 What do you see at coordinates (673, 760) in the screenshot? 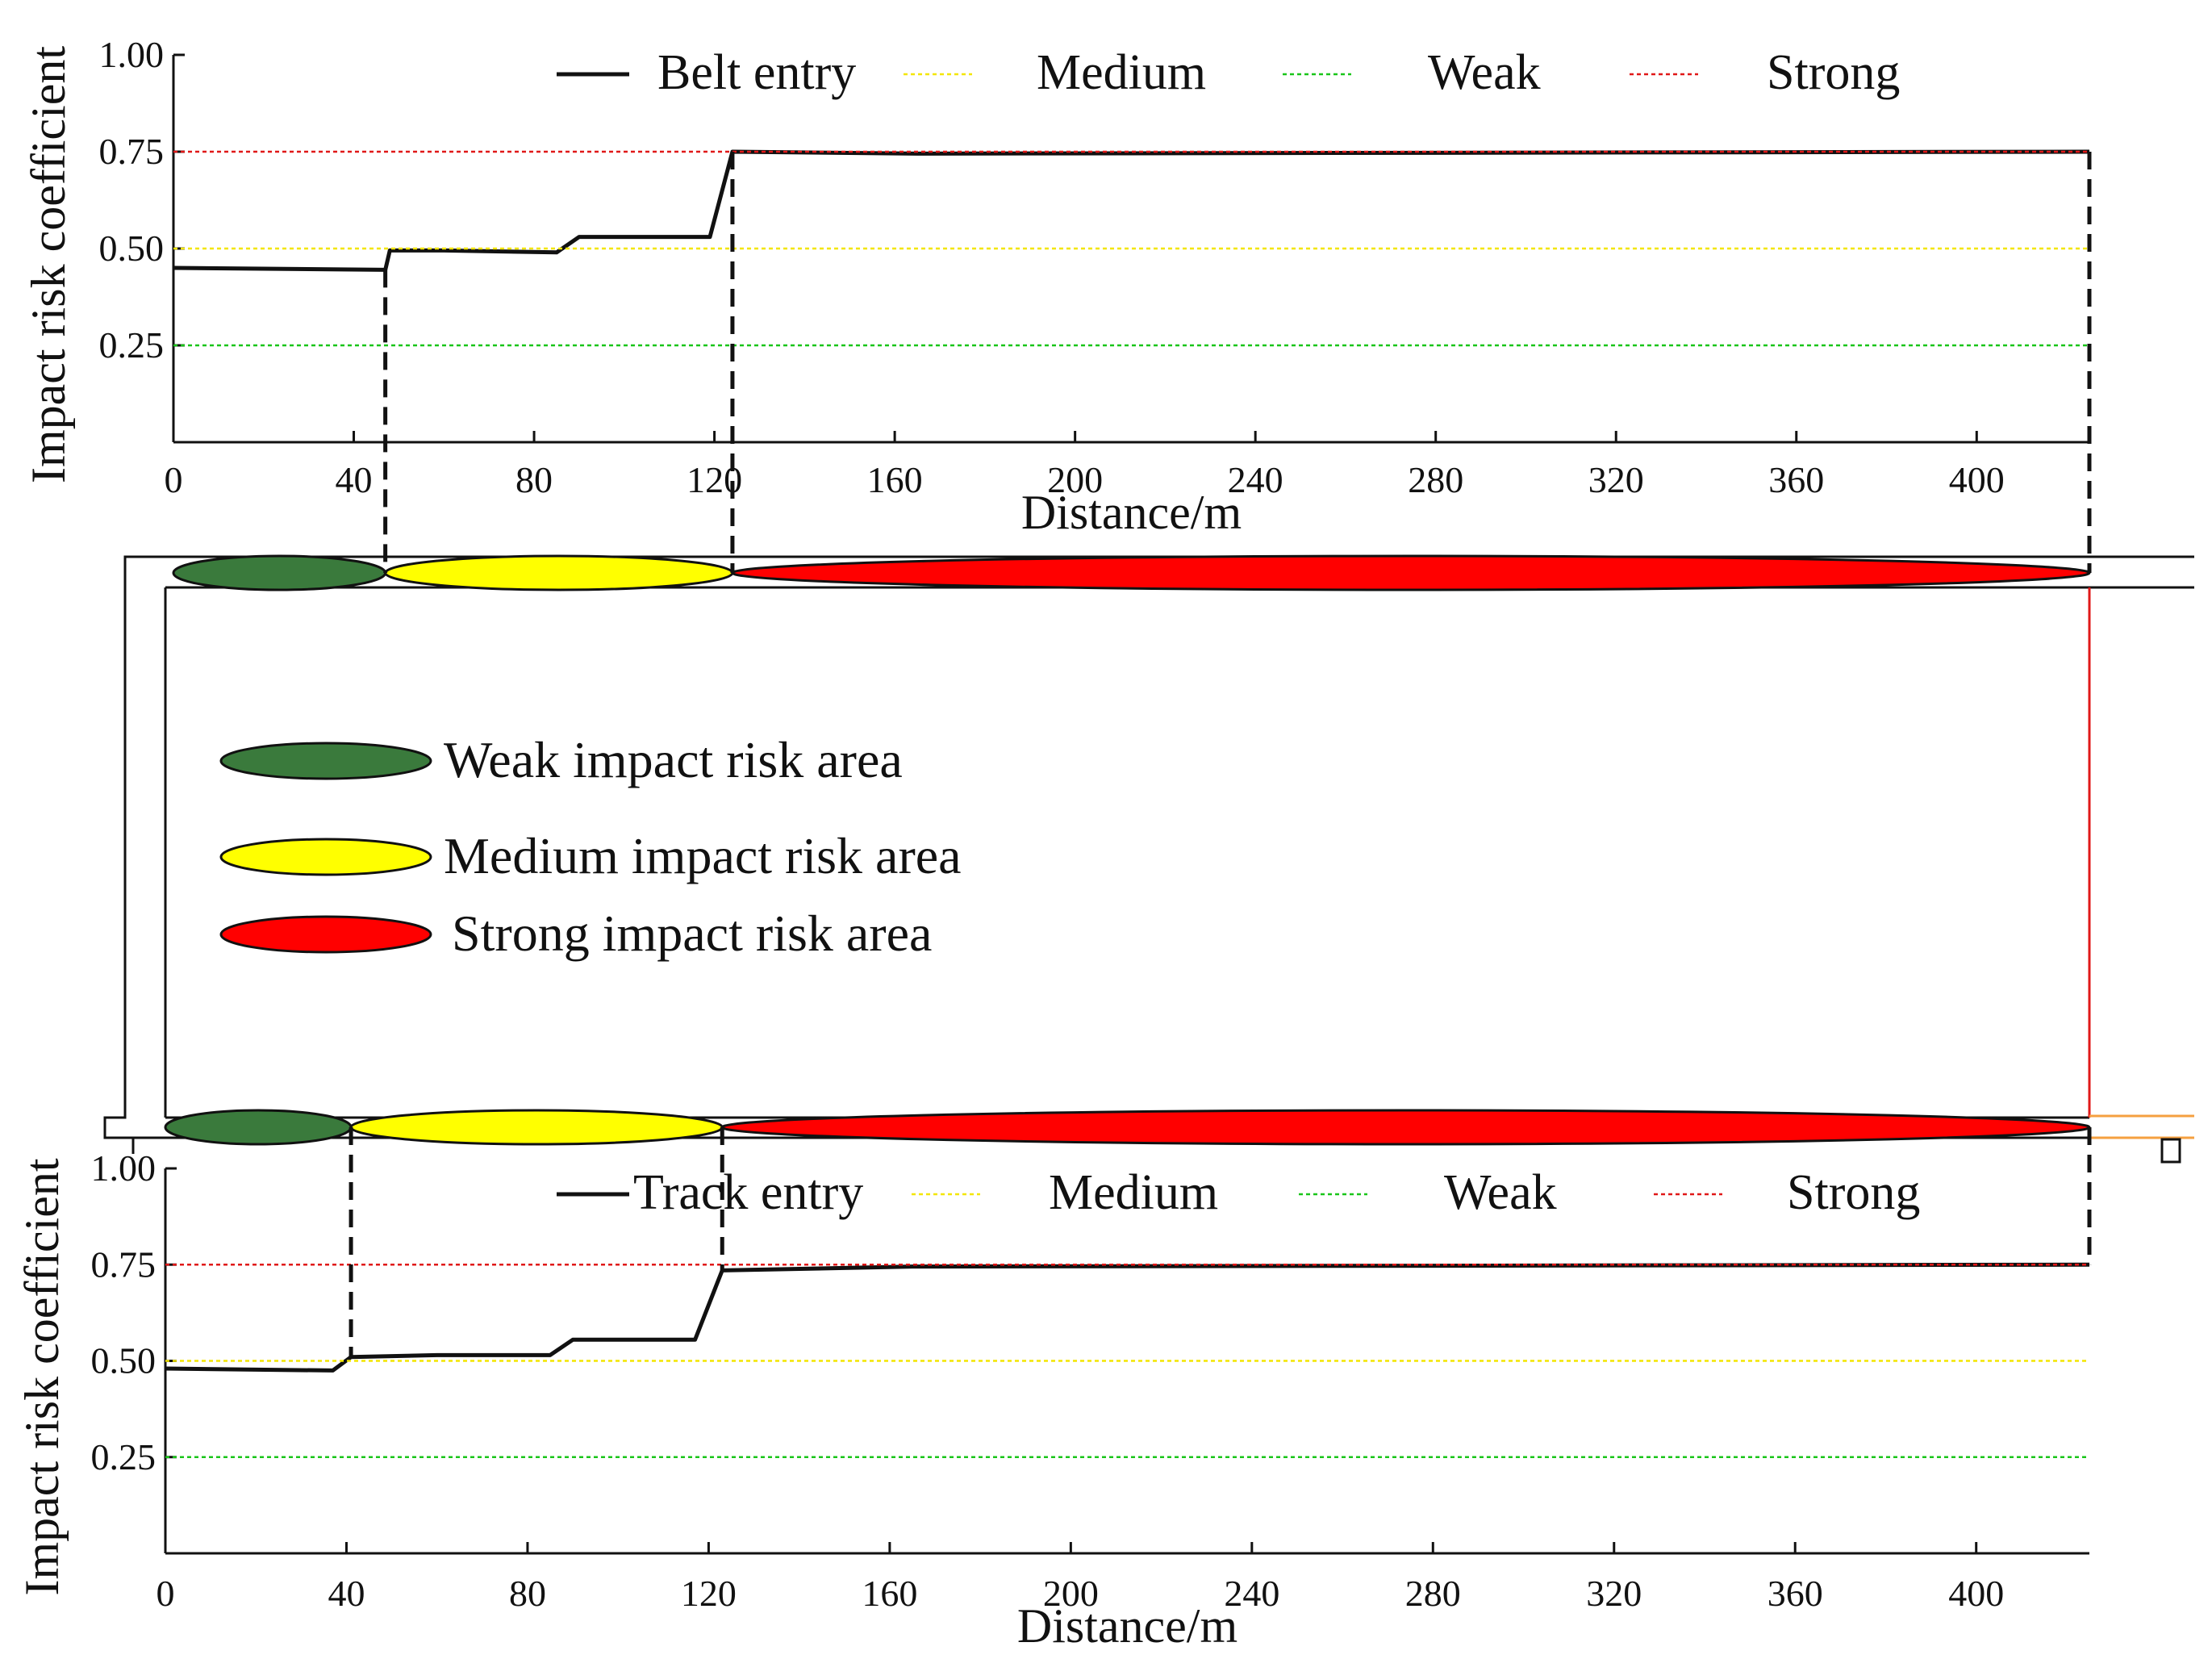
I see `zone-legend-label-weak: Weak impact risk area` at bounding box center [673, 760].